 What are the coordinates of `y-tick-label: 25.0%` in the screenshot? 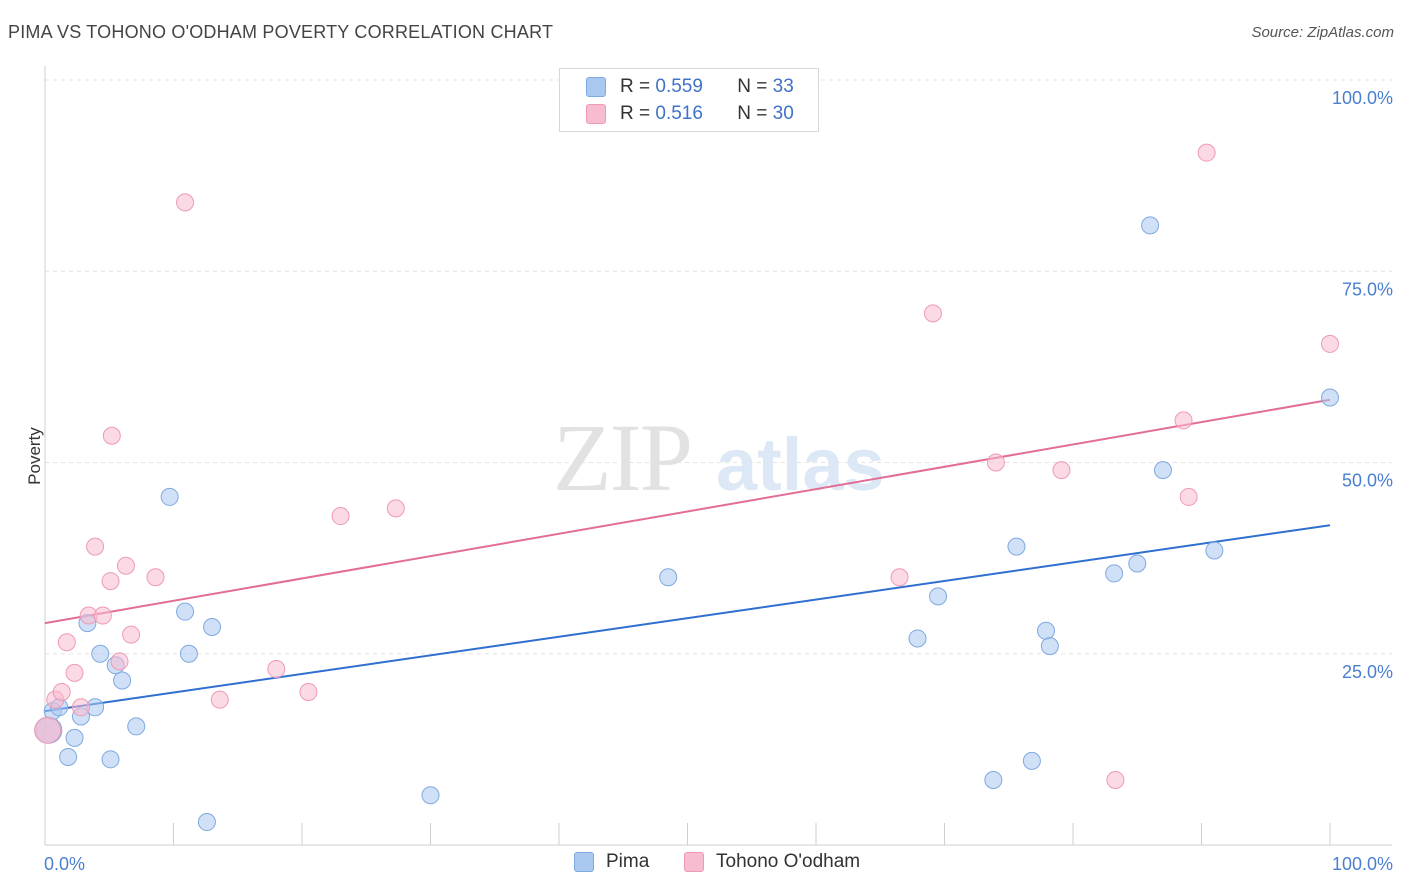 It's located at (1367, 672).